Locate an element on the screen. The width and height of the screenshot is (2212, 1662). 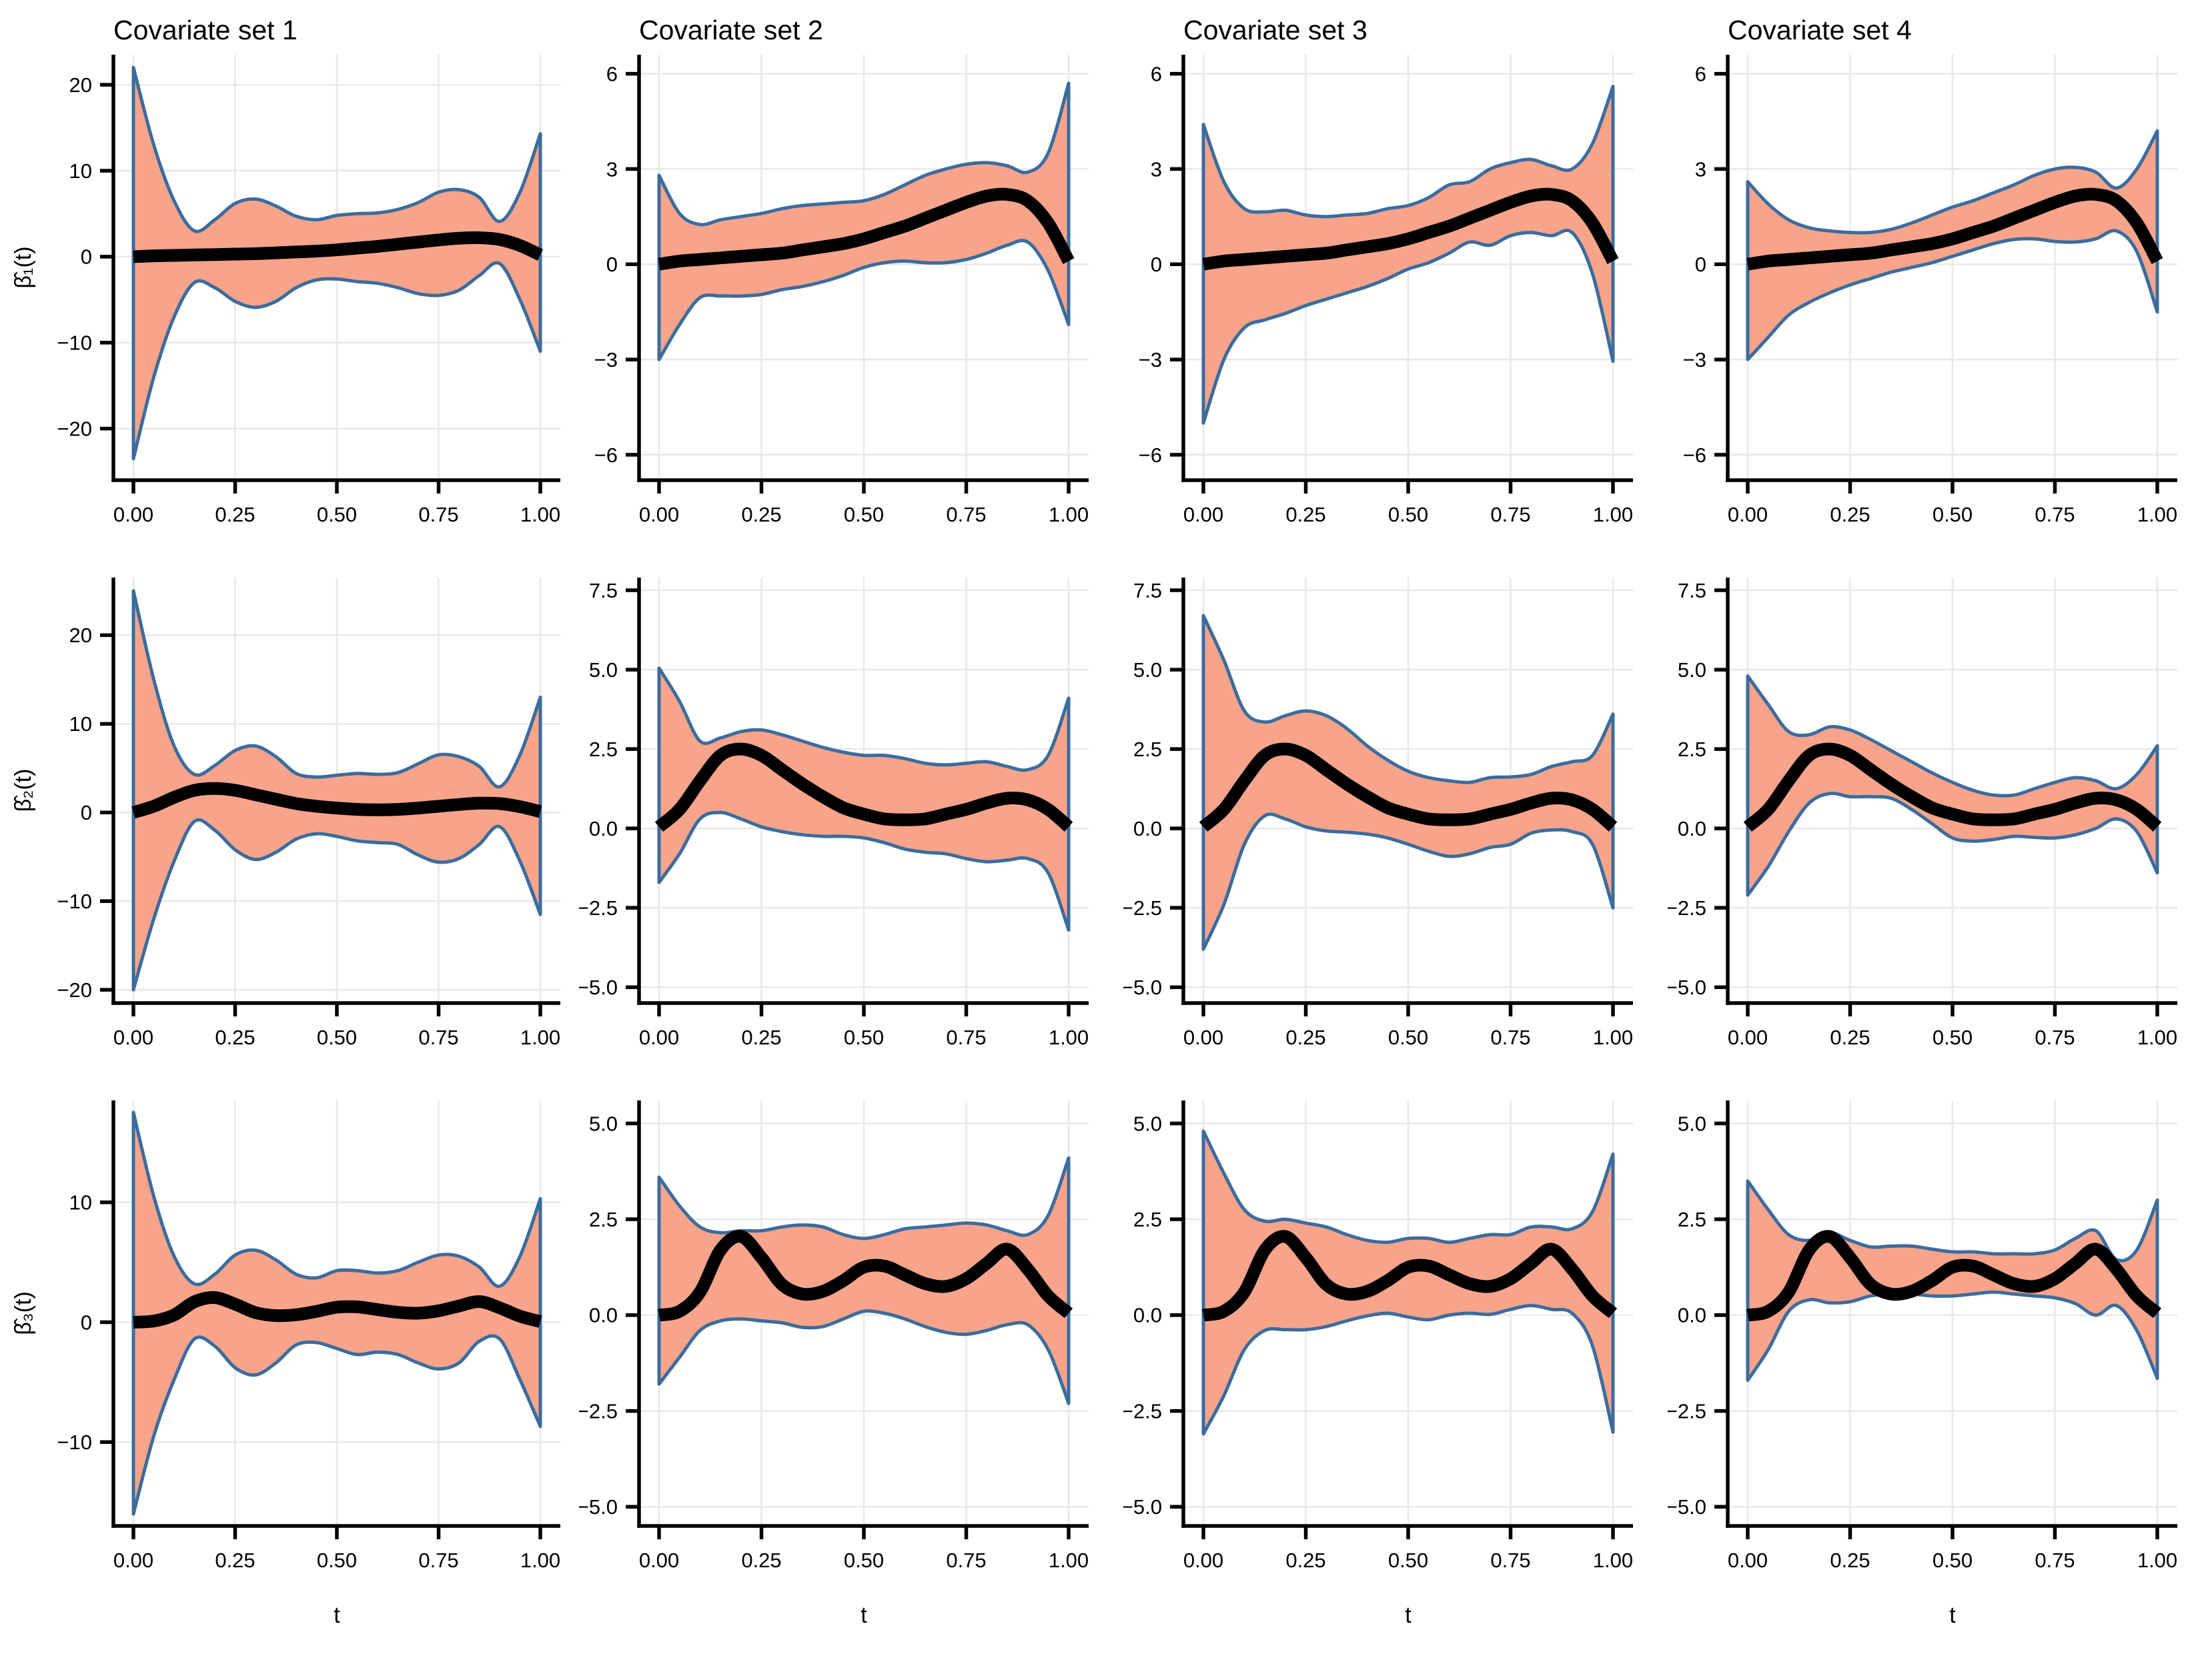
coefficient-plot-beta2-set2: 7.5 5.0 2.5 0.0 −2.5 −5.0 0.00 0.25 0.50 0.75 1.00 is located at coordinates (834, 813).